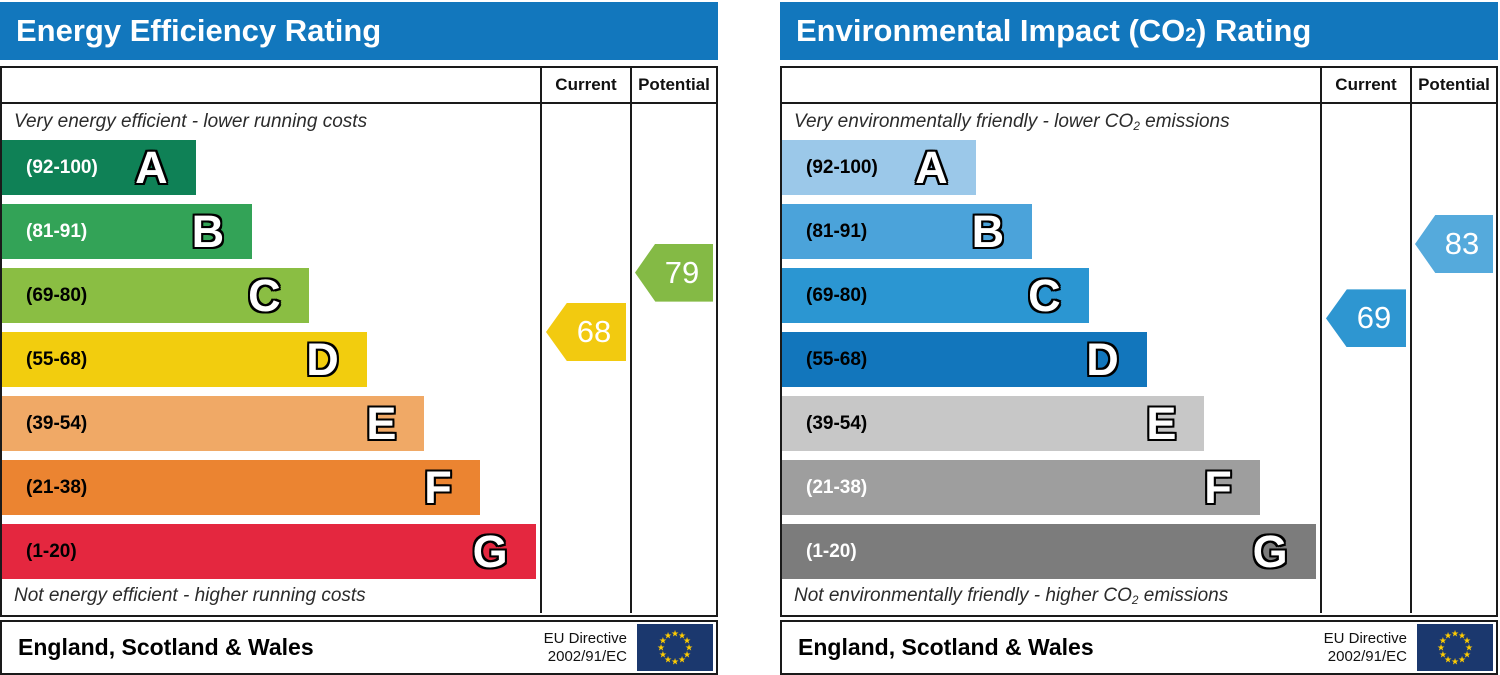  Describe the element at coordinates (1044, 295) in the screenshot. I see `band-letter: C` at that location.